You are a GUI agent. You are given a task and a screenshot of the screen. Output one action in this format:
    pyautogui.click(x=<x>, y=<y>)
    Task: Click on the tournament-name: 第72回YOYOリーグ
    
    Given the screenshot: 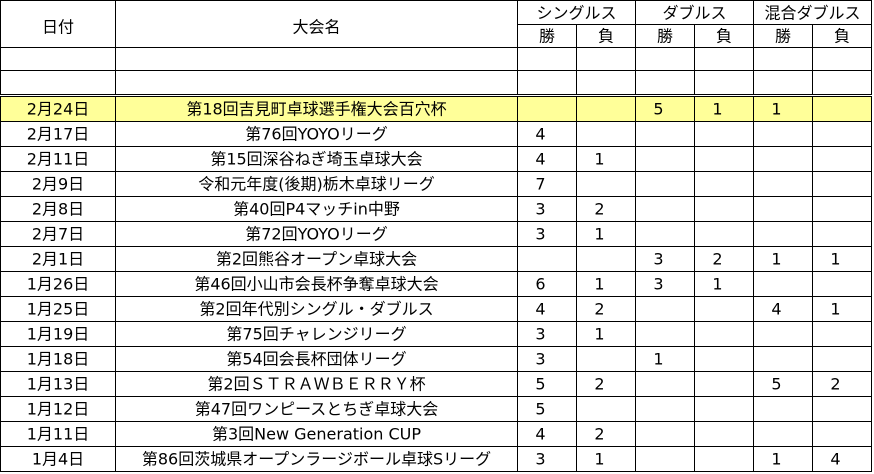 What is the action you would take?
    pyautogui.click(x=316, y=234)
    